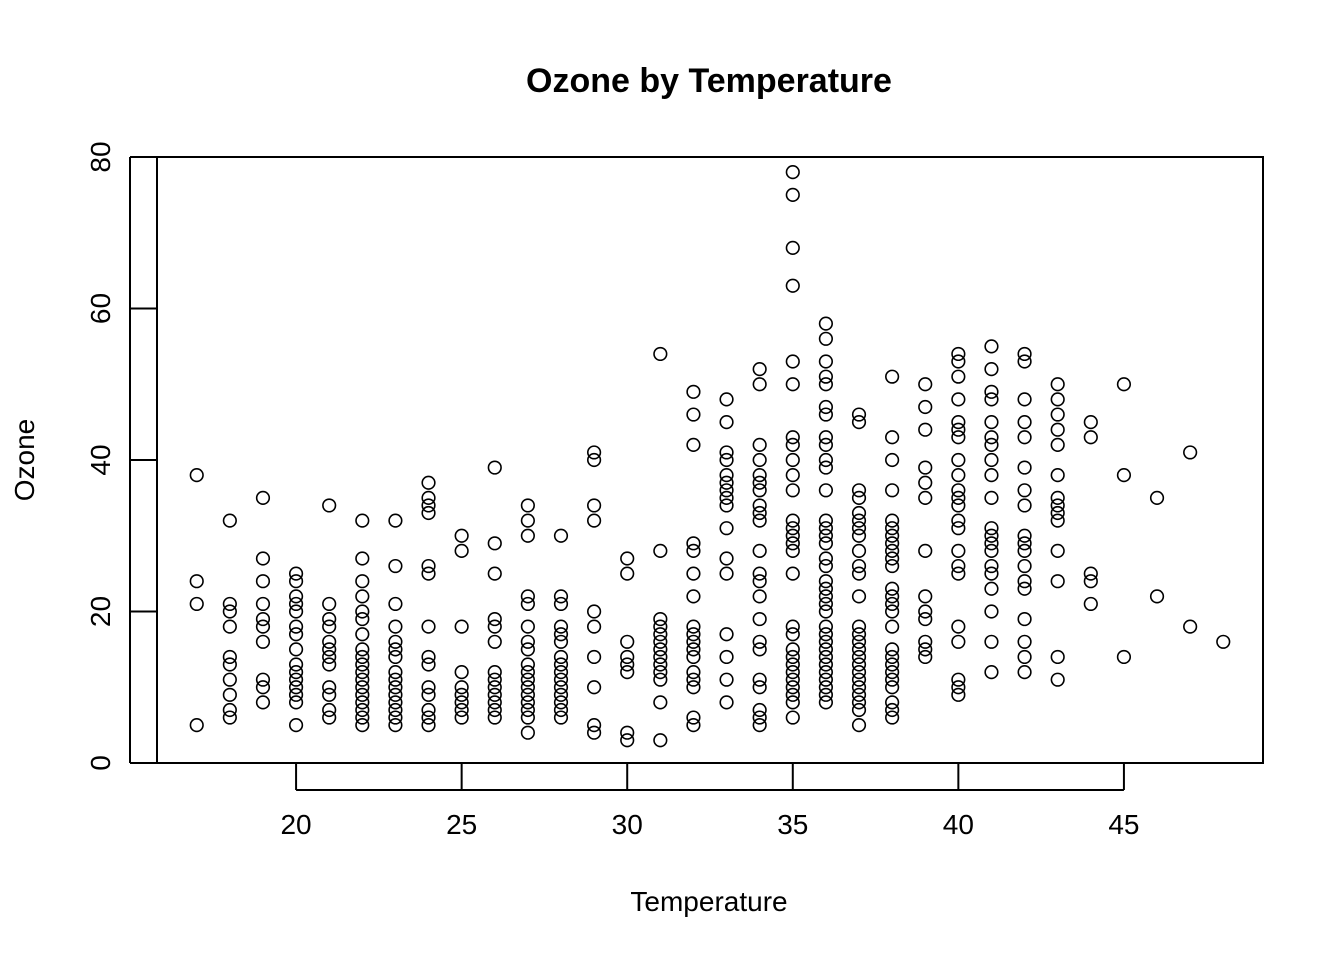 This screenshot has width=1344, height=960. Describe the element at coordinates (709, 81) in the screenshot. I see `chart-title: Ozone by Temperature` at that location.